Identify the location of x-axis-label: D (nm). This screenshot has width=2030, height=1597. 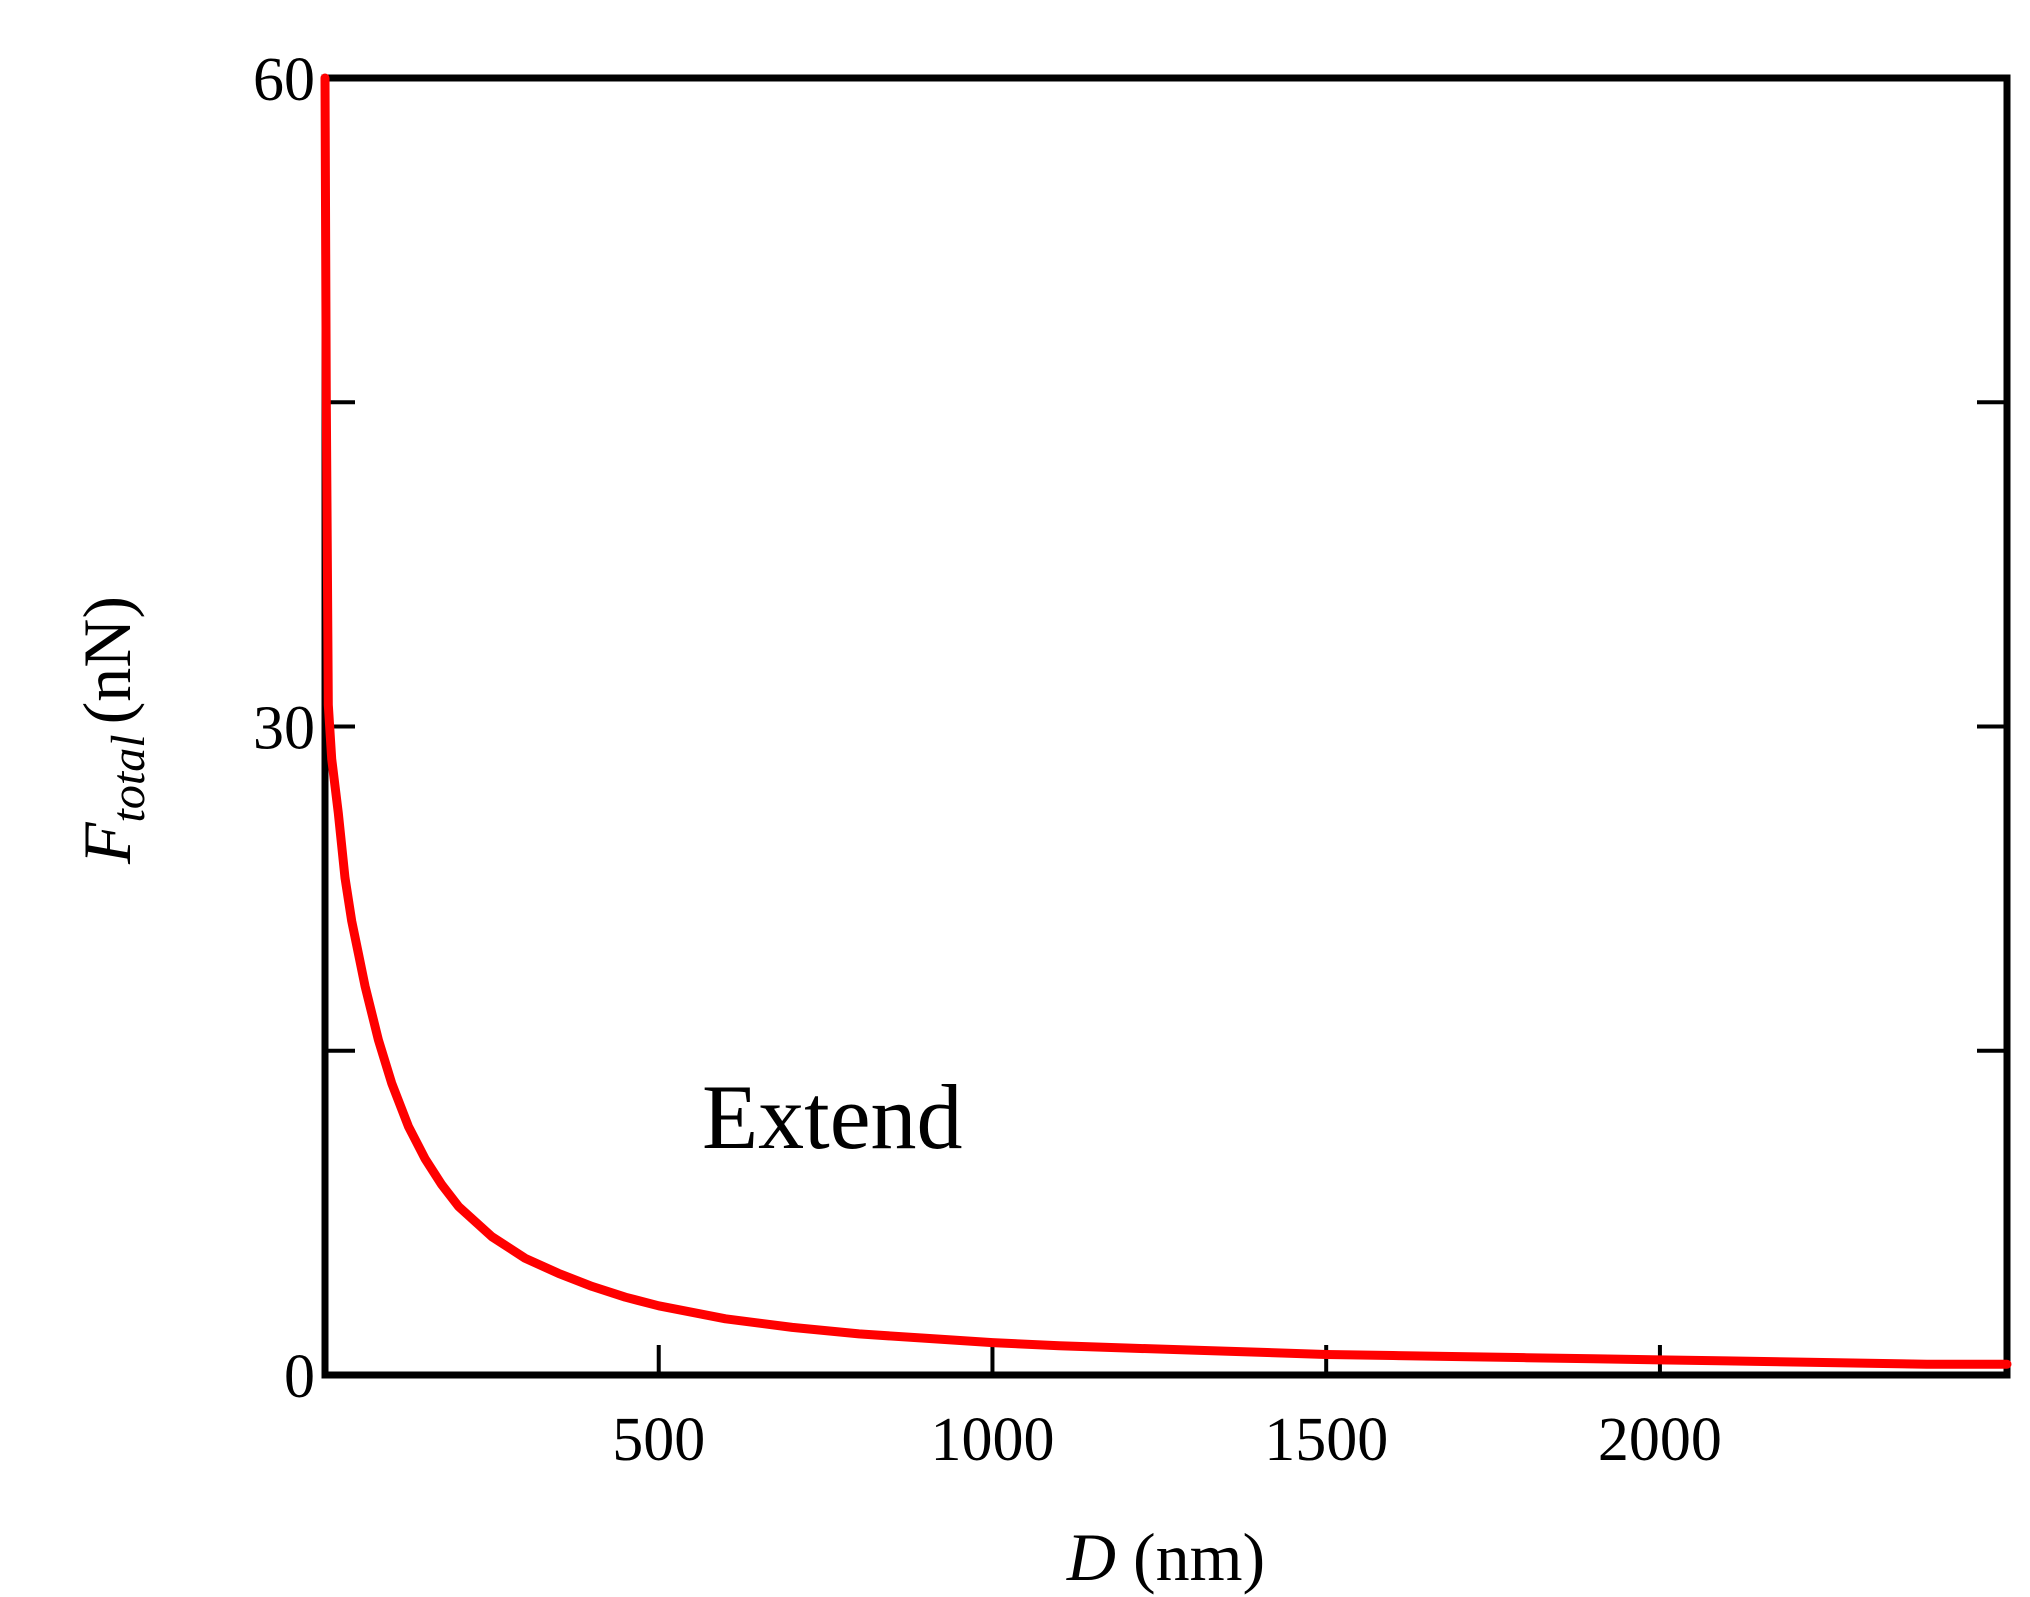
(1165, 1557).